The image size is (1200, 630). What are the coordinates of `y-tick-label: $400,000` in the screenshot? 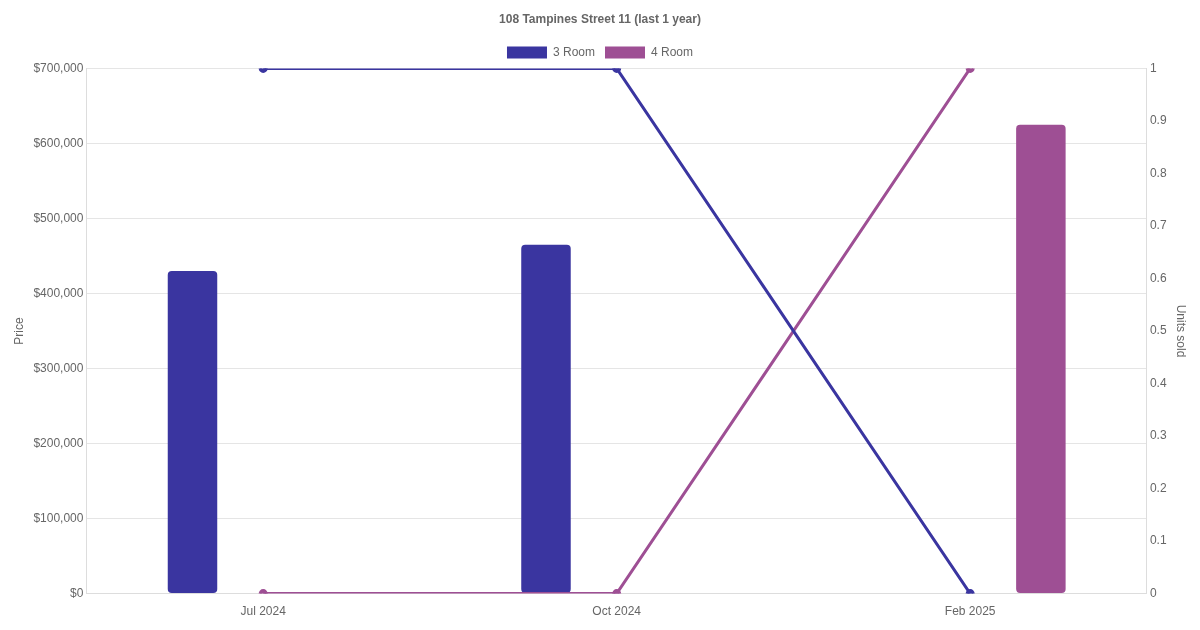 It's located at (58, 292).